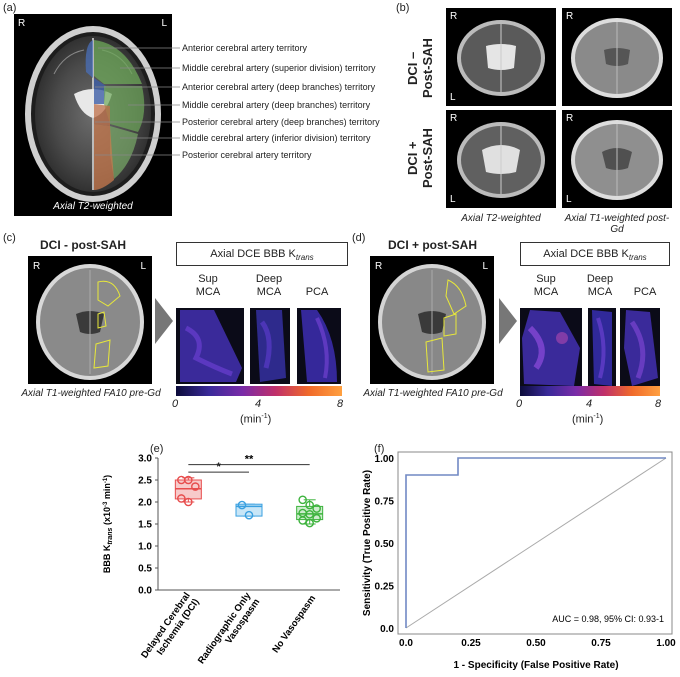  Describe the element at coordinates (645, 292) in the screenshot. I see `panel-d-region-pca: PCA` at that location.